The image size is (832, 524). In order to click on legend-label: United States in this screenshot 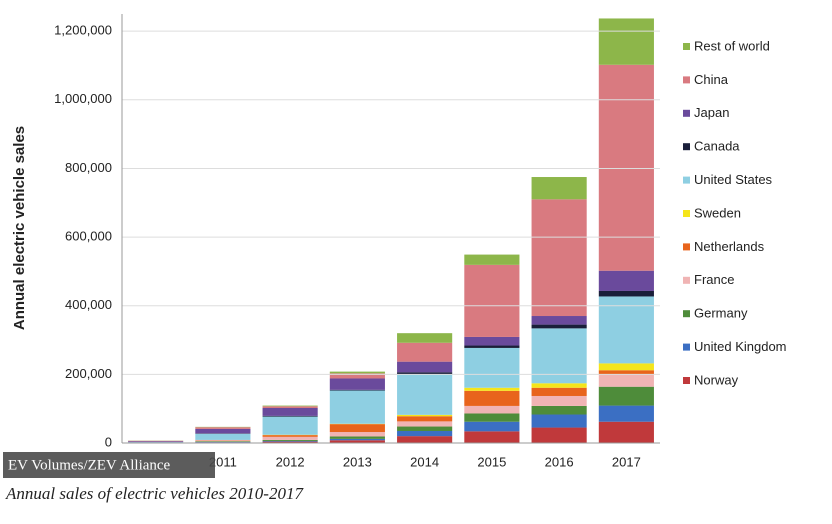, I will do `click(733, 179)`.